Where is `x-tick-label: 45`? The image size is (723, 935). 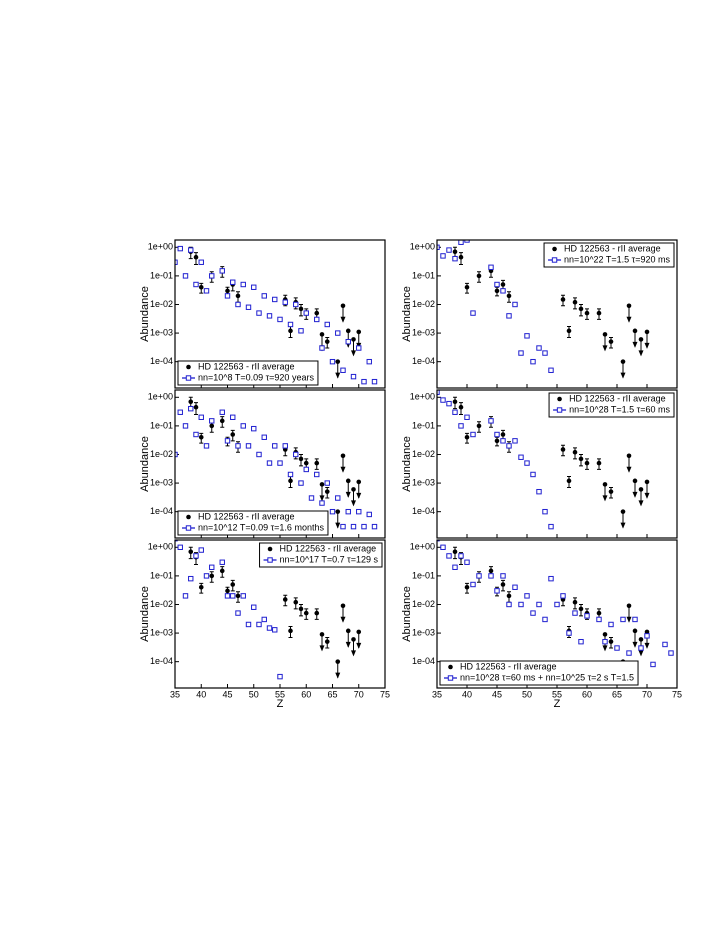 x-tick-label: 45 is located at coordinates (497, 694).